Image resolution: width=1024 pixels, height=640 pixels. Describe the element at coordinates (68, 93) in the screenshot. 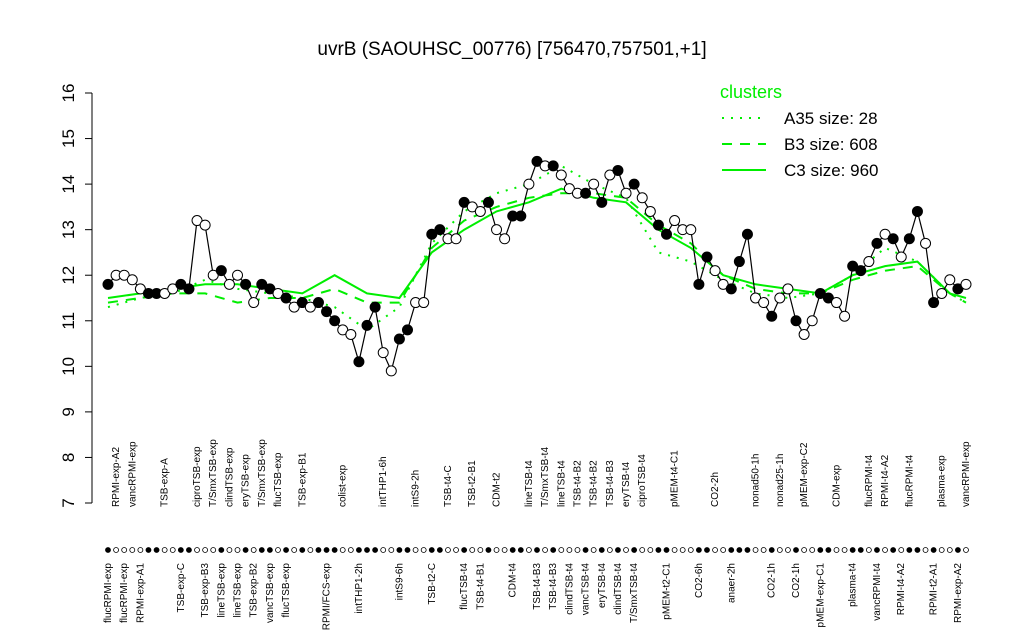

I see `y-tick-label: 16` at that location.